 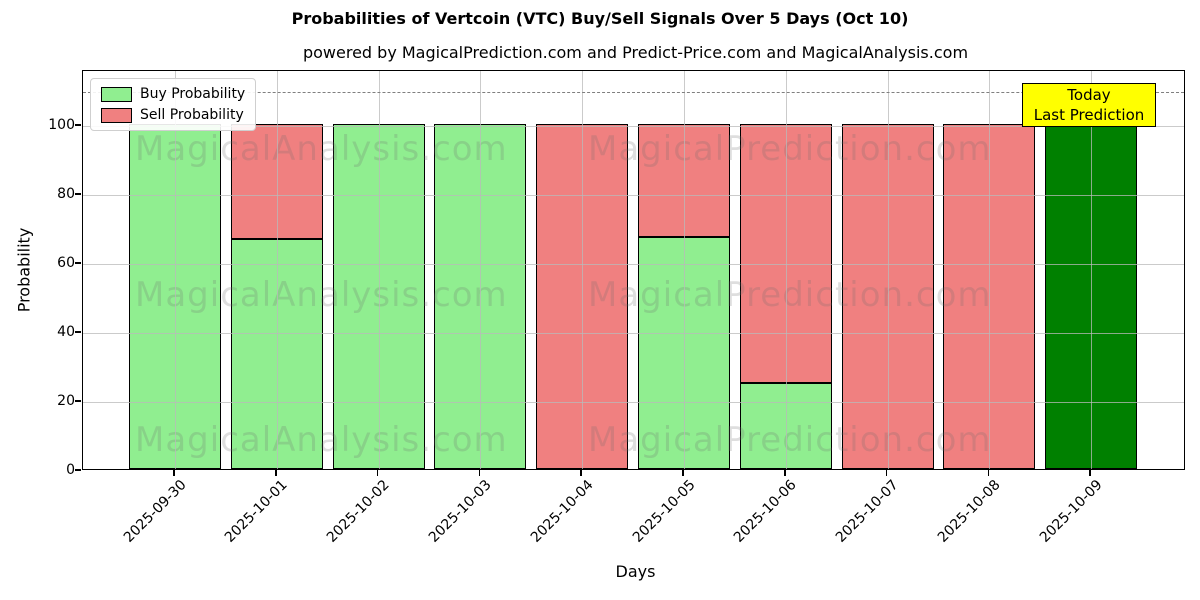 What do you see at coordinates (193, 94) in the screenshot?
I see `legend-item-label: Buy Probability` at bounding box center [193, 94].